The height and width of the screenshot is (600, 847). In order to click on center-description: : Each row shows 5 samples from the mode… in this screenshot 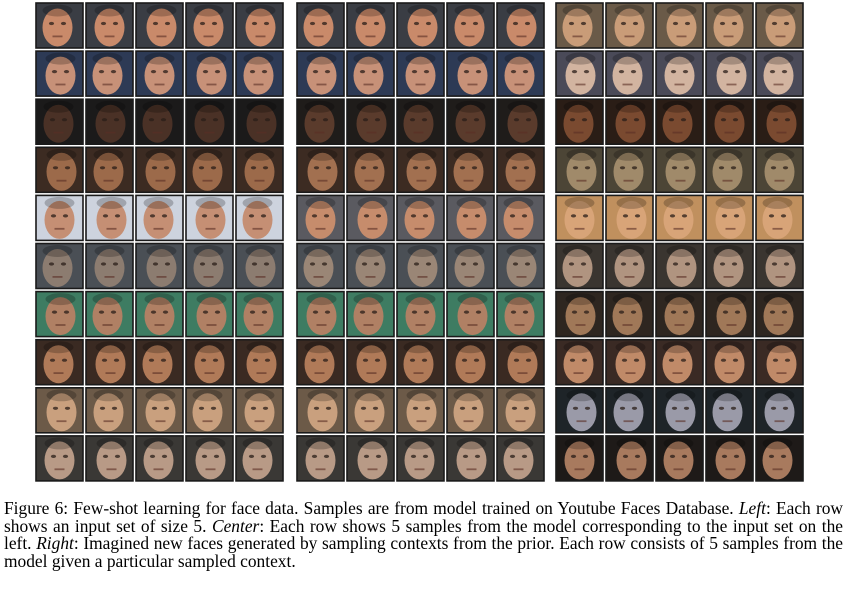, I will do `click(423, 534)`.